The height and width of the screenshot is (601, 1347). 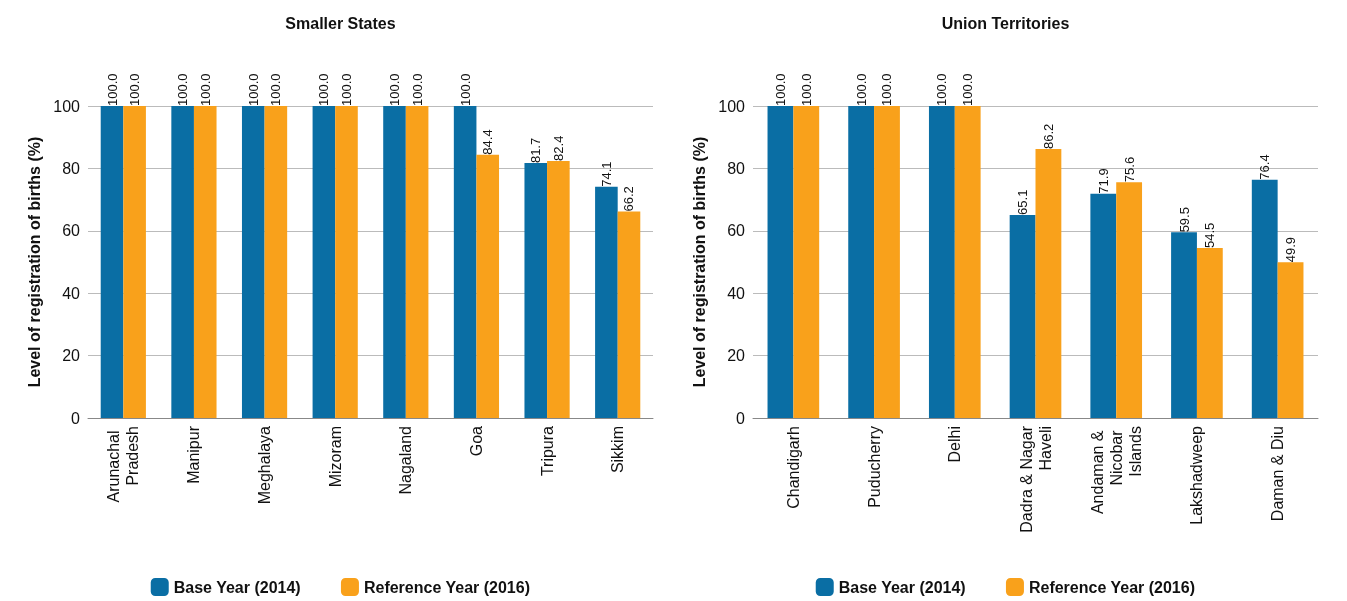 I want to click on x-tick-label: Andaman & Nicobar Islands, so click(x=1116, y=470).